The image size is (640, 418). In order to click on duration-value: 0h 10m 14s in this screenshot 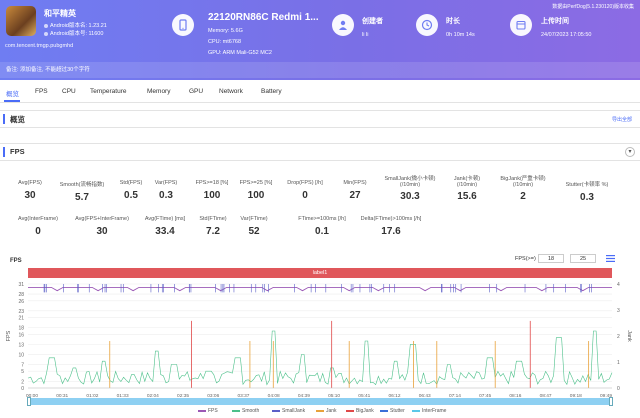, I will do `click(460, 35)`.